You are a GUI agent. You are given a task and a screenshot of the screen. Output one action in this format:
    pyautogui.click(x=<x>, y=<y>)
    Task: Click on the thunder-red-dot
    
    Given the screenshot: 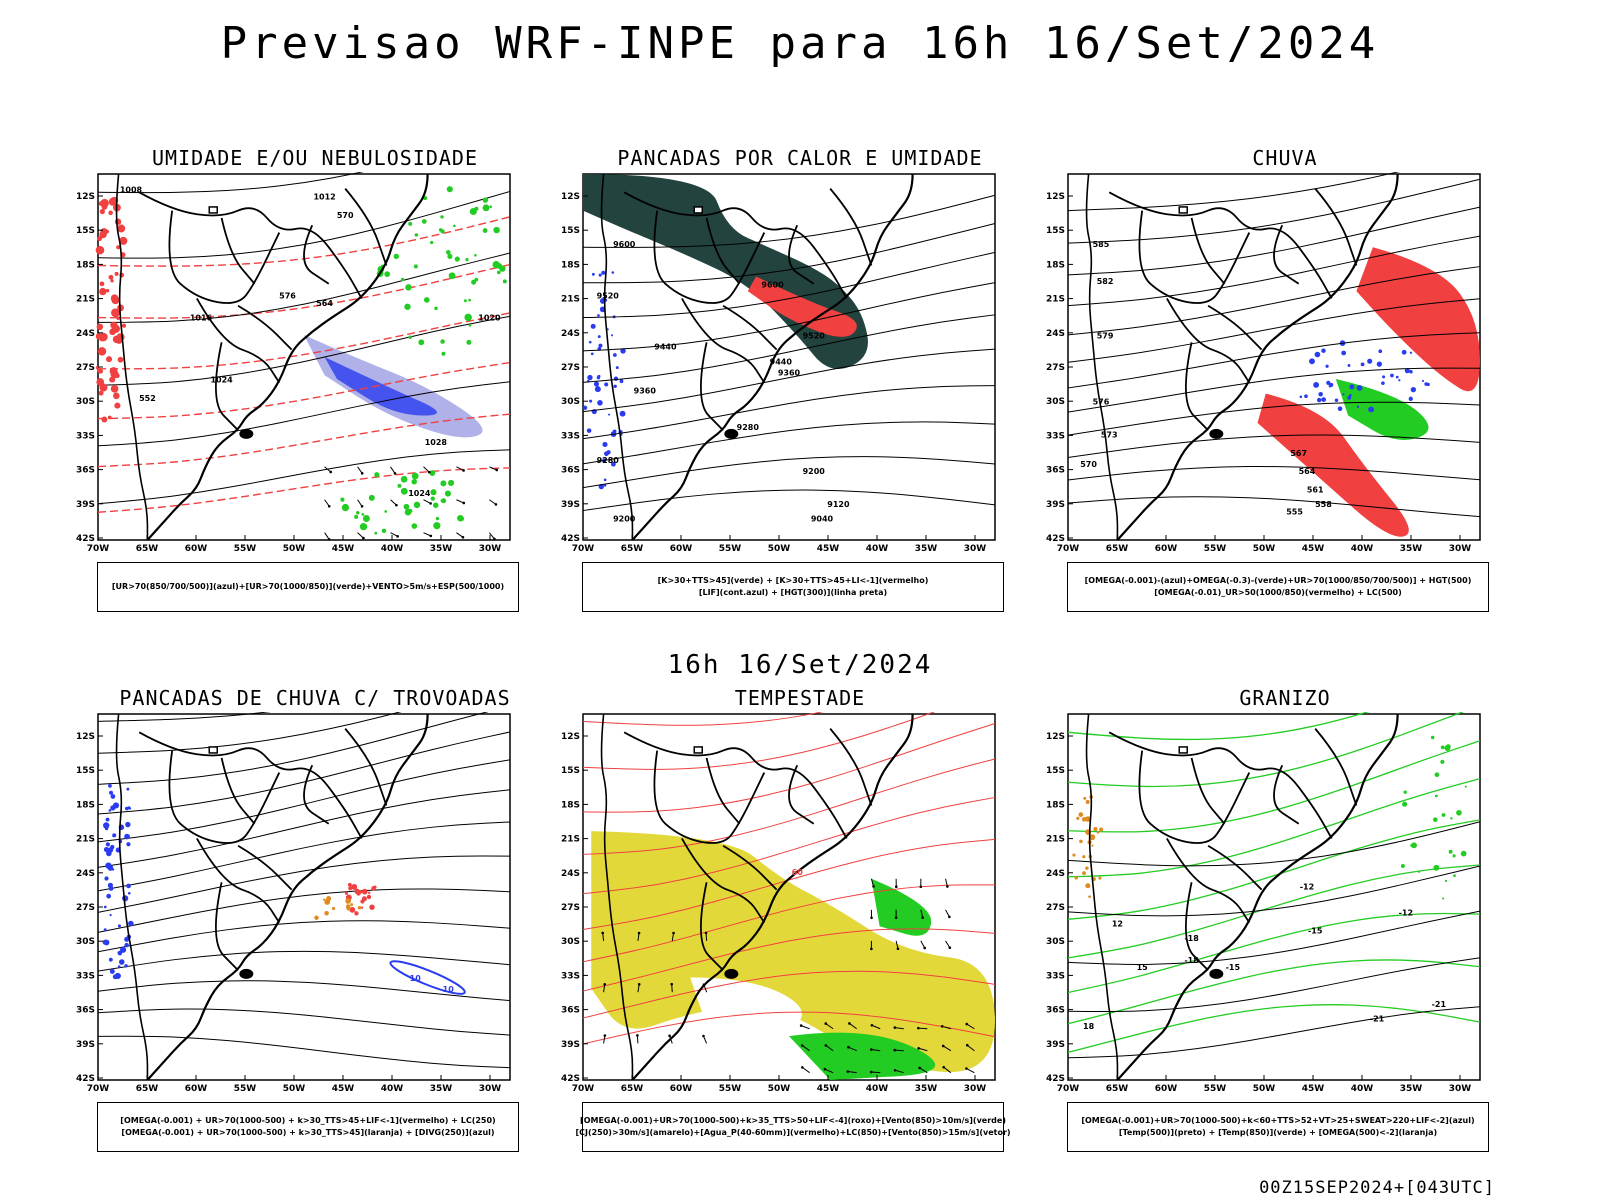 What is the action you would take?
    pyautogui.click(x=358, y=893)
    